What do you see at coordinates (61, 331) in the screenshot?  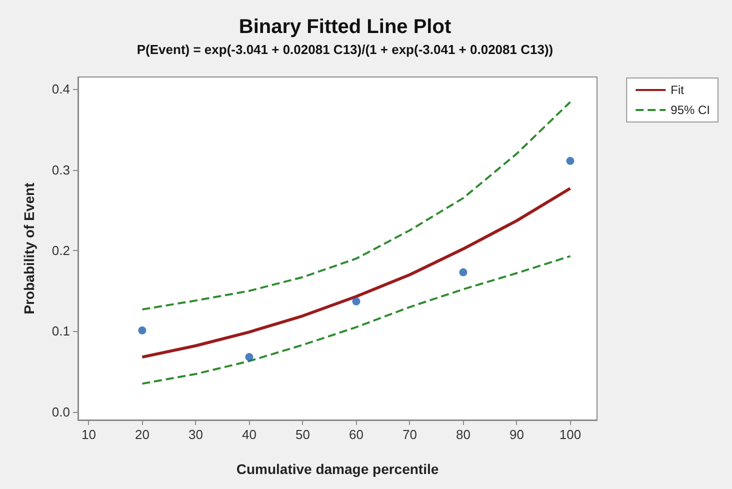 I see `y-tick-label: 0.1` at bounding box center [61, 331].